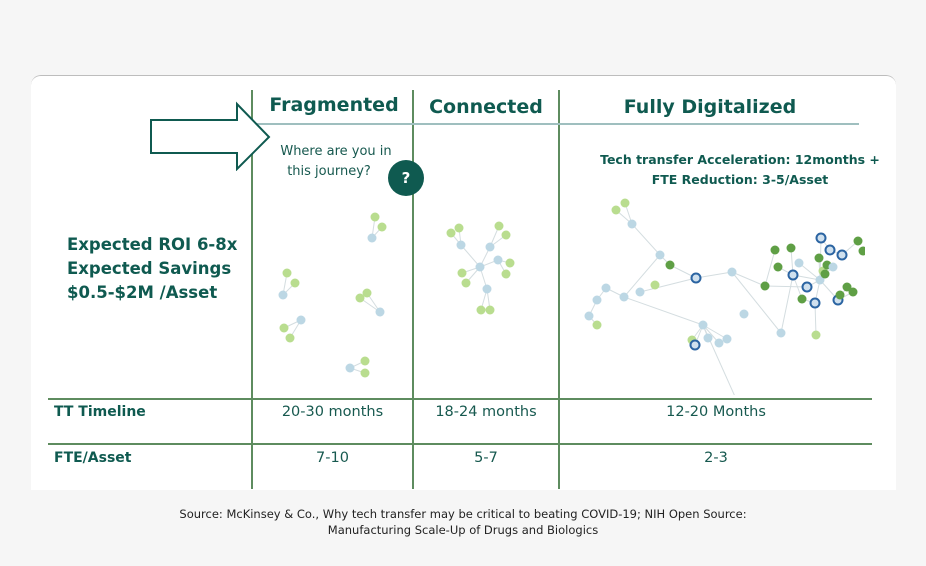  What do you see at coordinates (559, 289) in the screenshot?
I see `divider-digital-left` at bounding box center [559, 289].